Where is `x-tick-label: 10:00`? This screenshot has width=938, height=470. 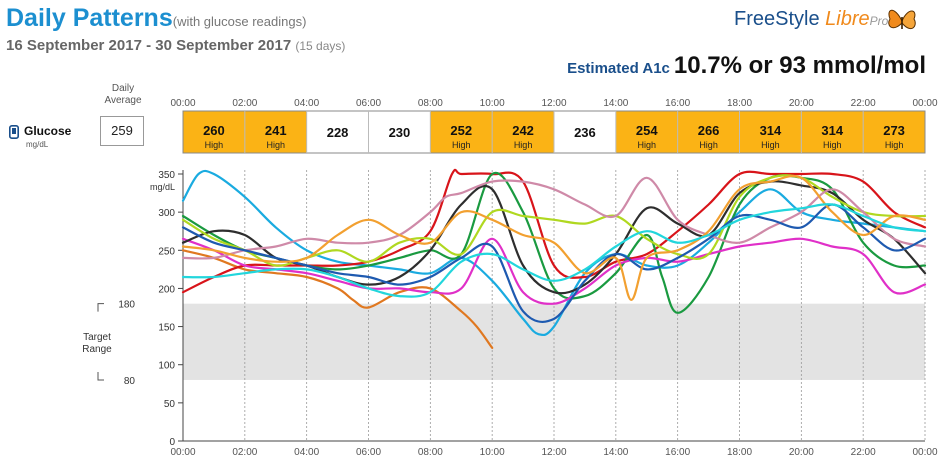 x-tick-label: 10:00 is located at coordinates (492, 452).